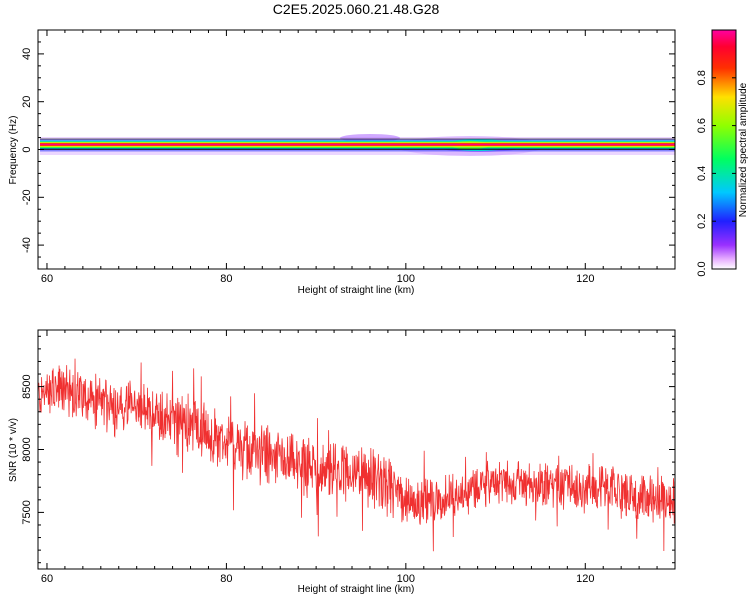 The width and height of the screenshot is (750, 600). I want to click on y-tick-label: 7500, so click(27, 512).